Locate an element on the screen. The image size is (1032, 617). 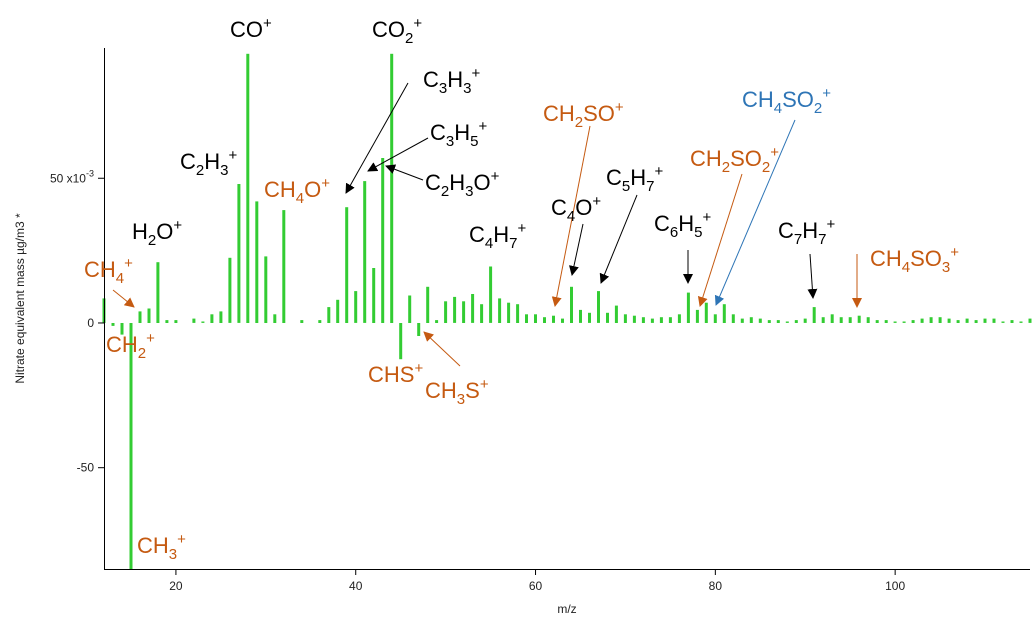
ion-label-ch3: CH3+ is located at coordinates (161, 547).